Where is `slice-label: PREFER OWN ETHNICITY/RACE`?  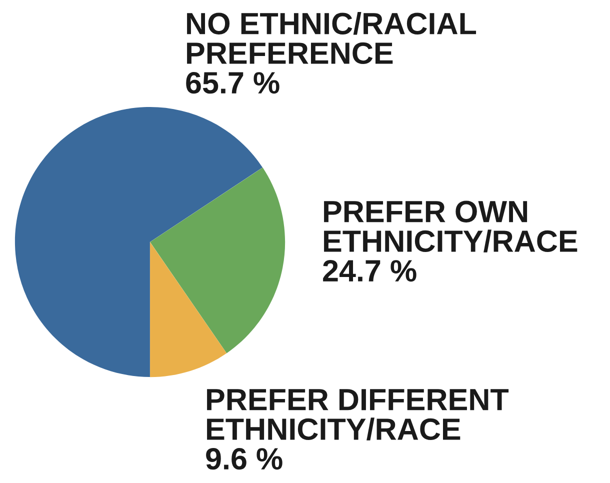 slice-label: PREFER OWN ETHNICITY/RACE is located at coordinates (451, 226).